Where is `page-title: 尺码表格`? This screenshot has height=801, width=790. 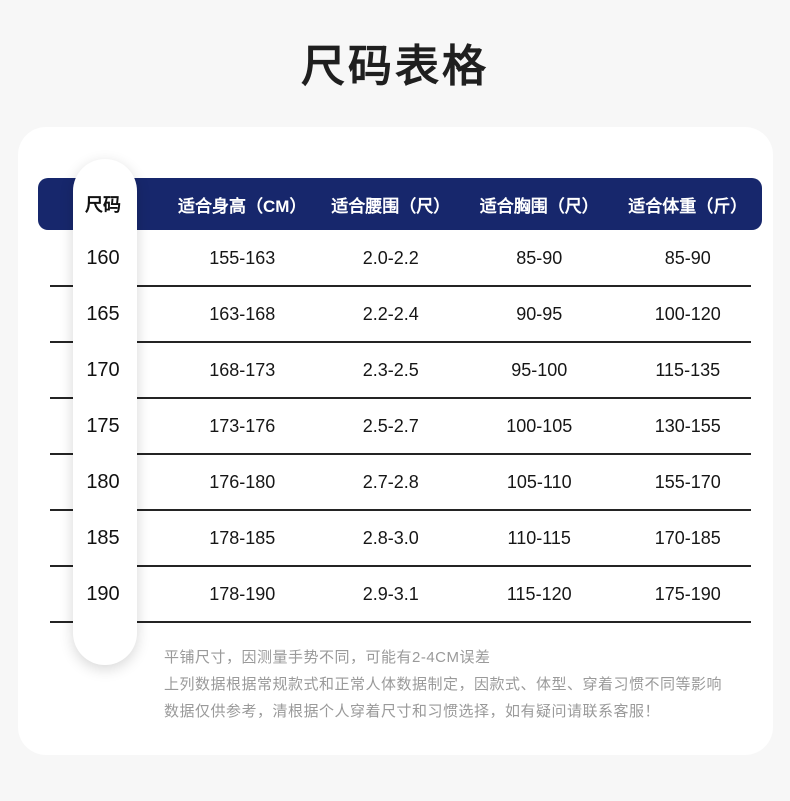 page-title: 尺码表格 is located at coordinates (395, 66).